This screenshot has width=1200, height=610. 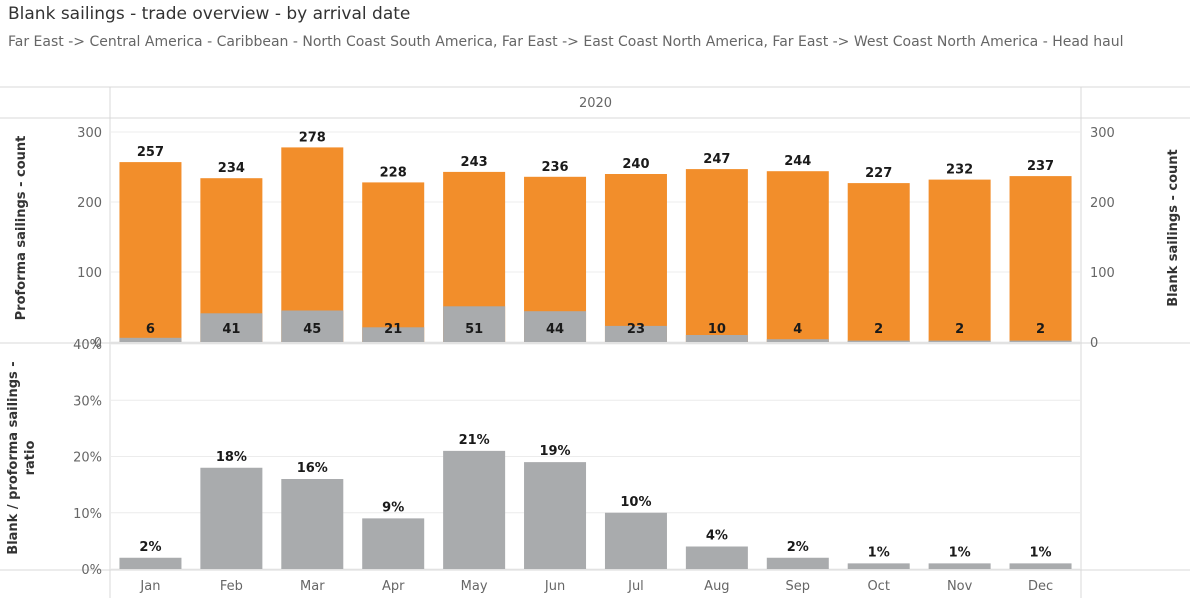 I want to click on y-tick-label-right: 0, so click(x=1094, y=343).